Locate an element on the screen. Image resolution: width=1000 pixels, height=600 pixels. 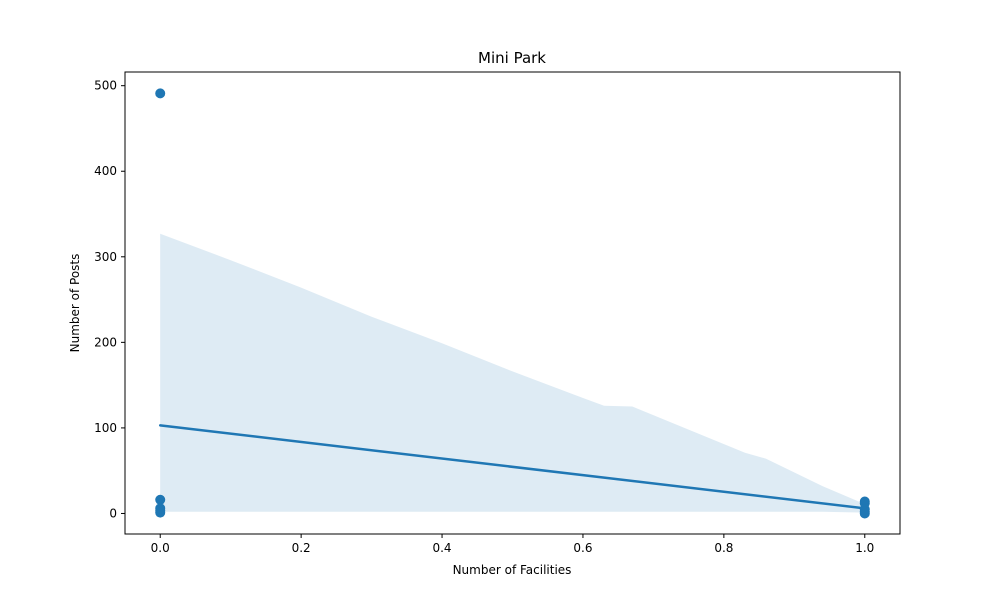
regression-line is located at coordinates (512, 467).